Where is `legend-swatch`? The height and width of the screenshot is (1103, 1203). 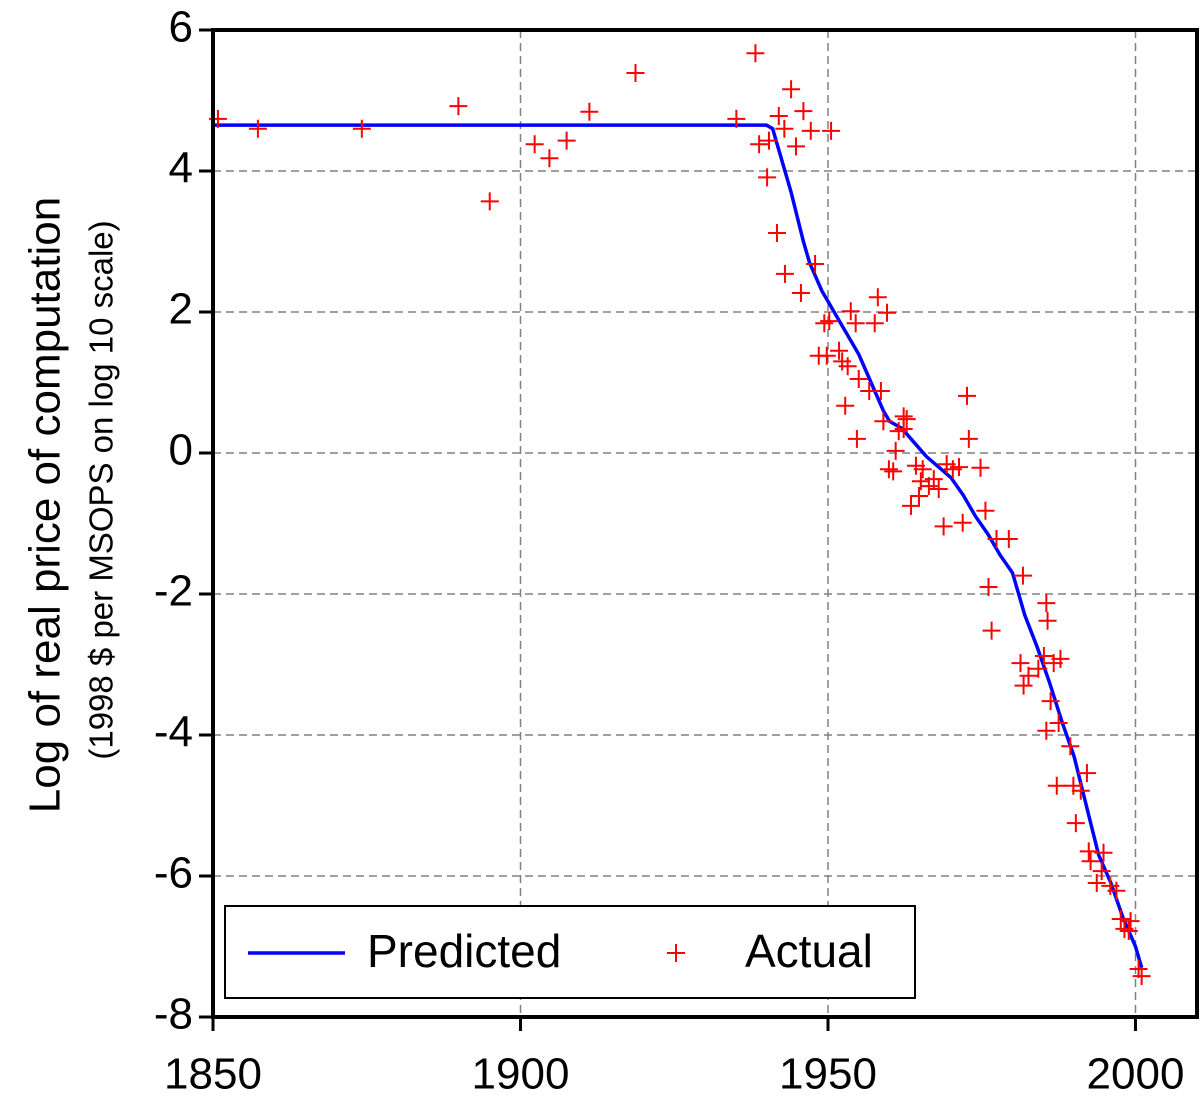 legend-swatch is located at coordinates (676, 953).